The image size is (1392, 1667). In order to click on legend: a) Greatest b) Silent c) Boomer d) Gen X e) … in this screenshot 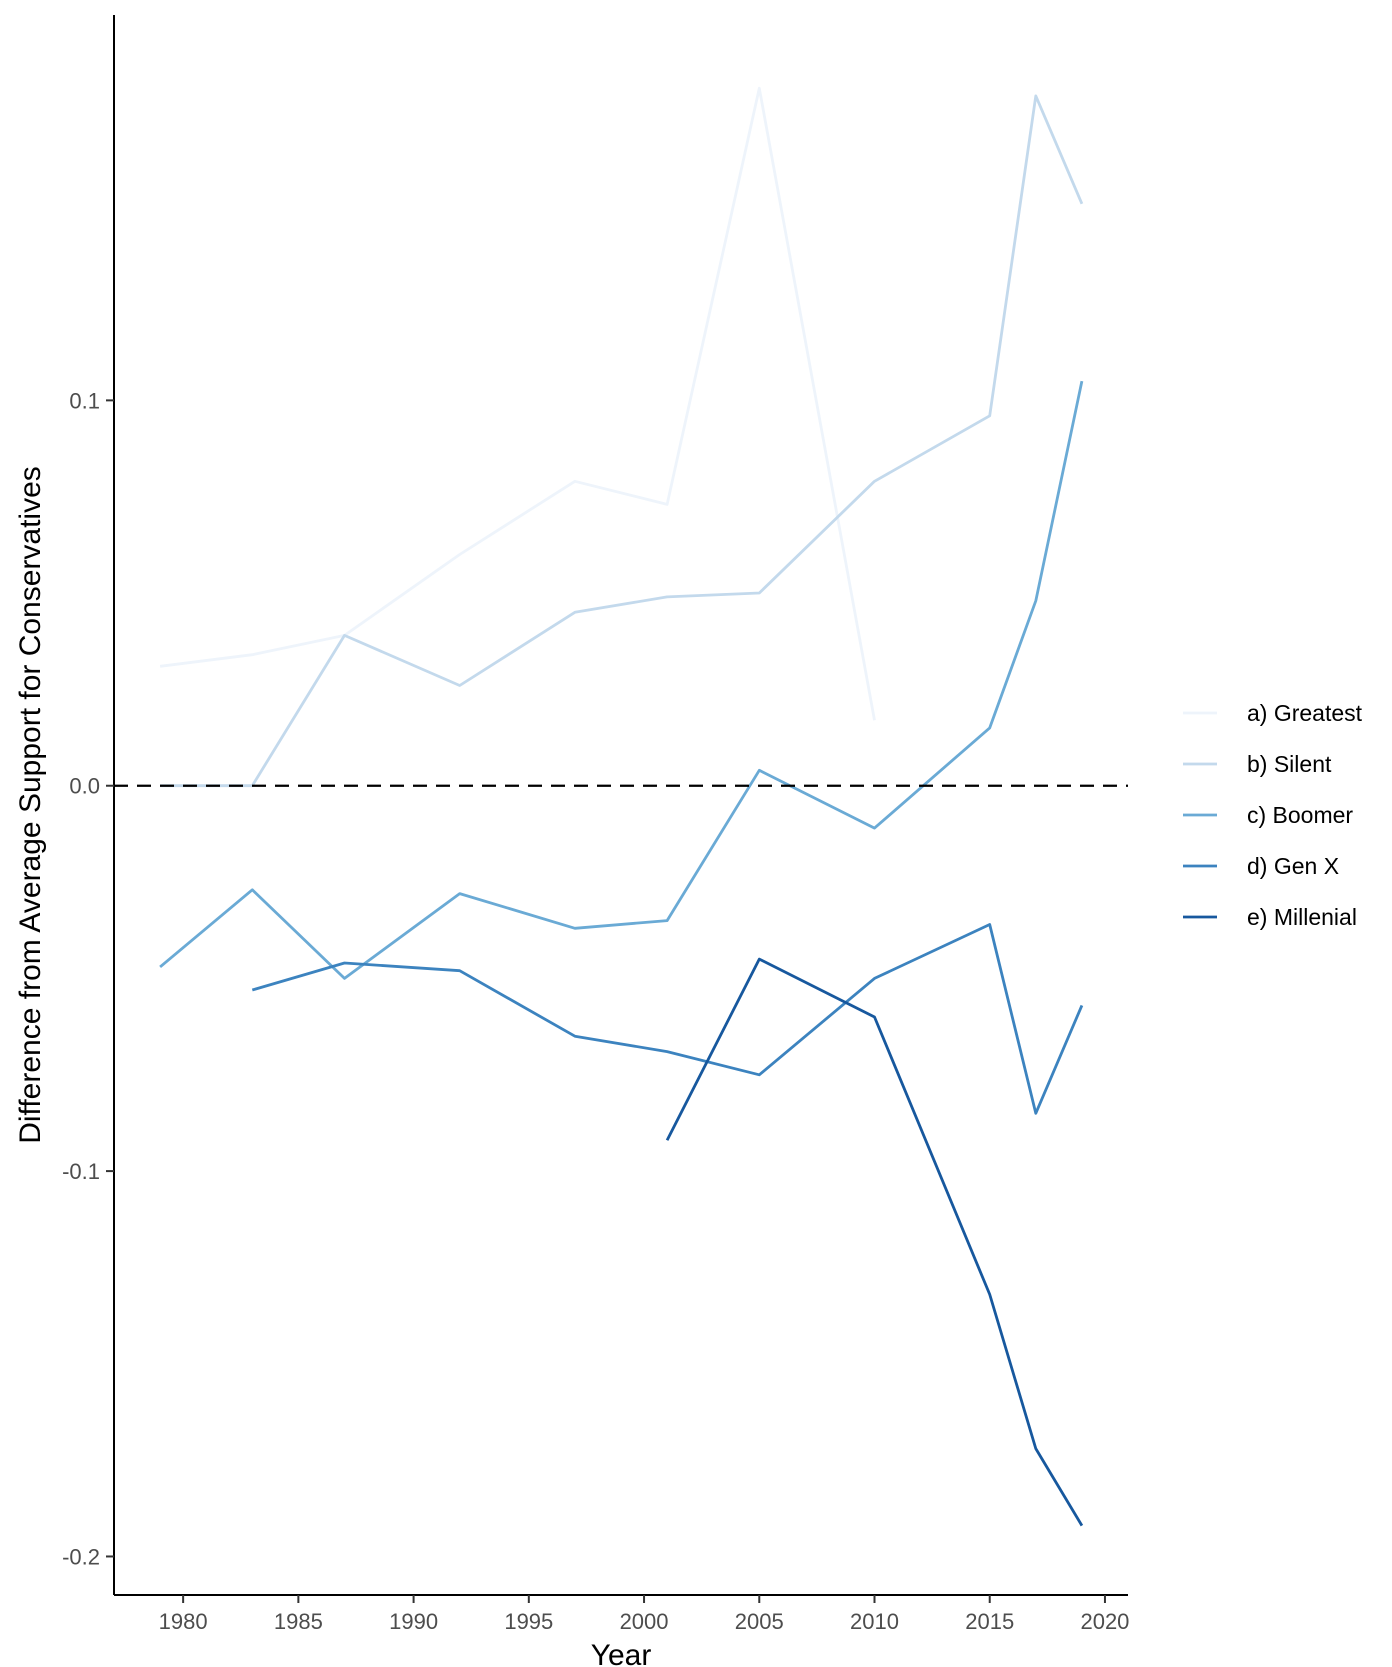, I will do `click(1273, 815)`.